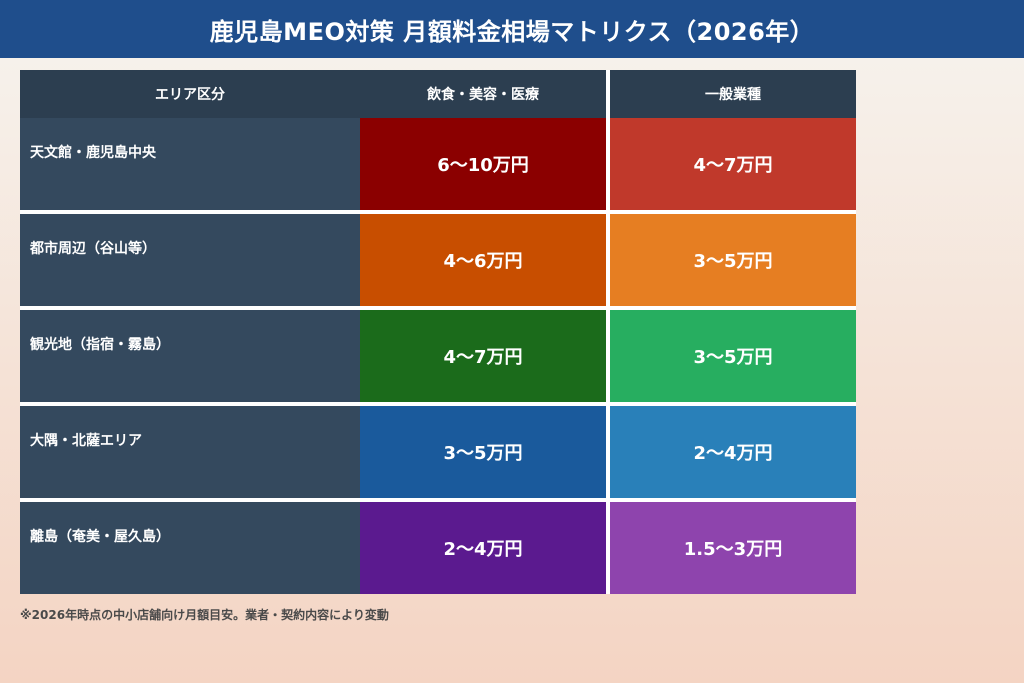  What do you see at coordinates (93, 153) in the screenshot?
I see `area-label: 天文館・鹿児島中央` at bounding box center [93, 153].